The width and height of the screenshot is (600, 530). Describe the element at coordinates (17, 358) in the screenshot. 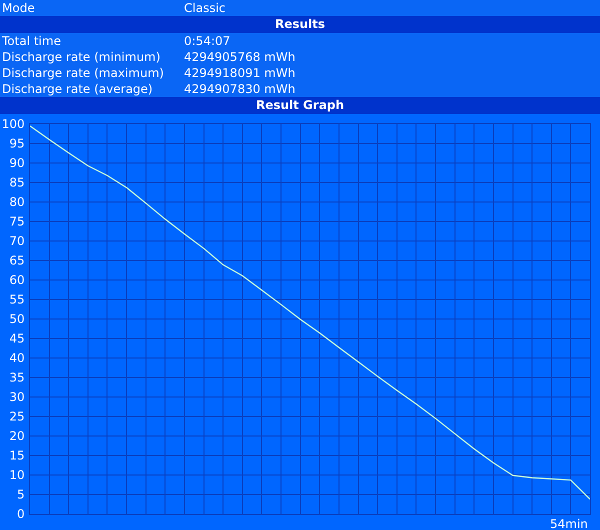

I see `y-tick-label: 40` at that location.